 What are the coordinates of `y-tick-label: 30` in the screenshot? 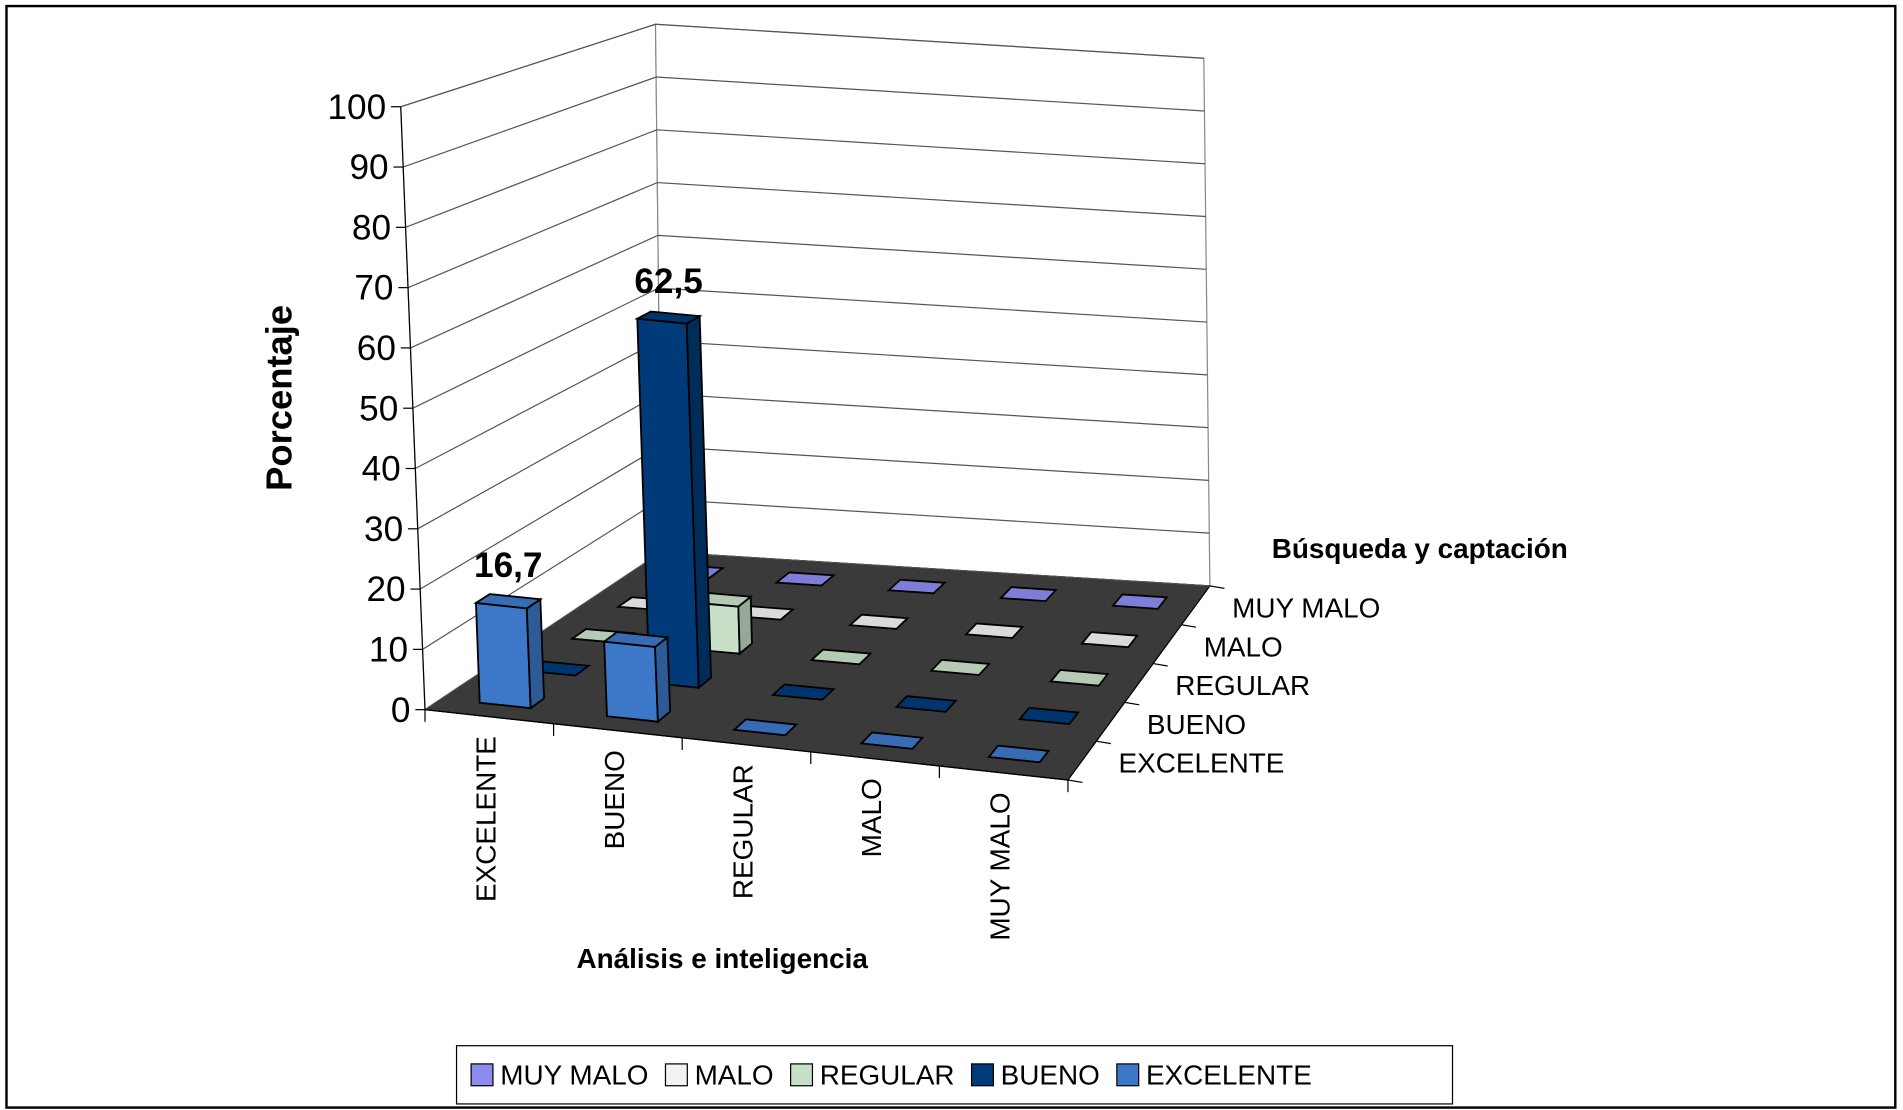 It's located at (383, 529).